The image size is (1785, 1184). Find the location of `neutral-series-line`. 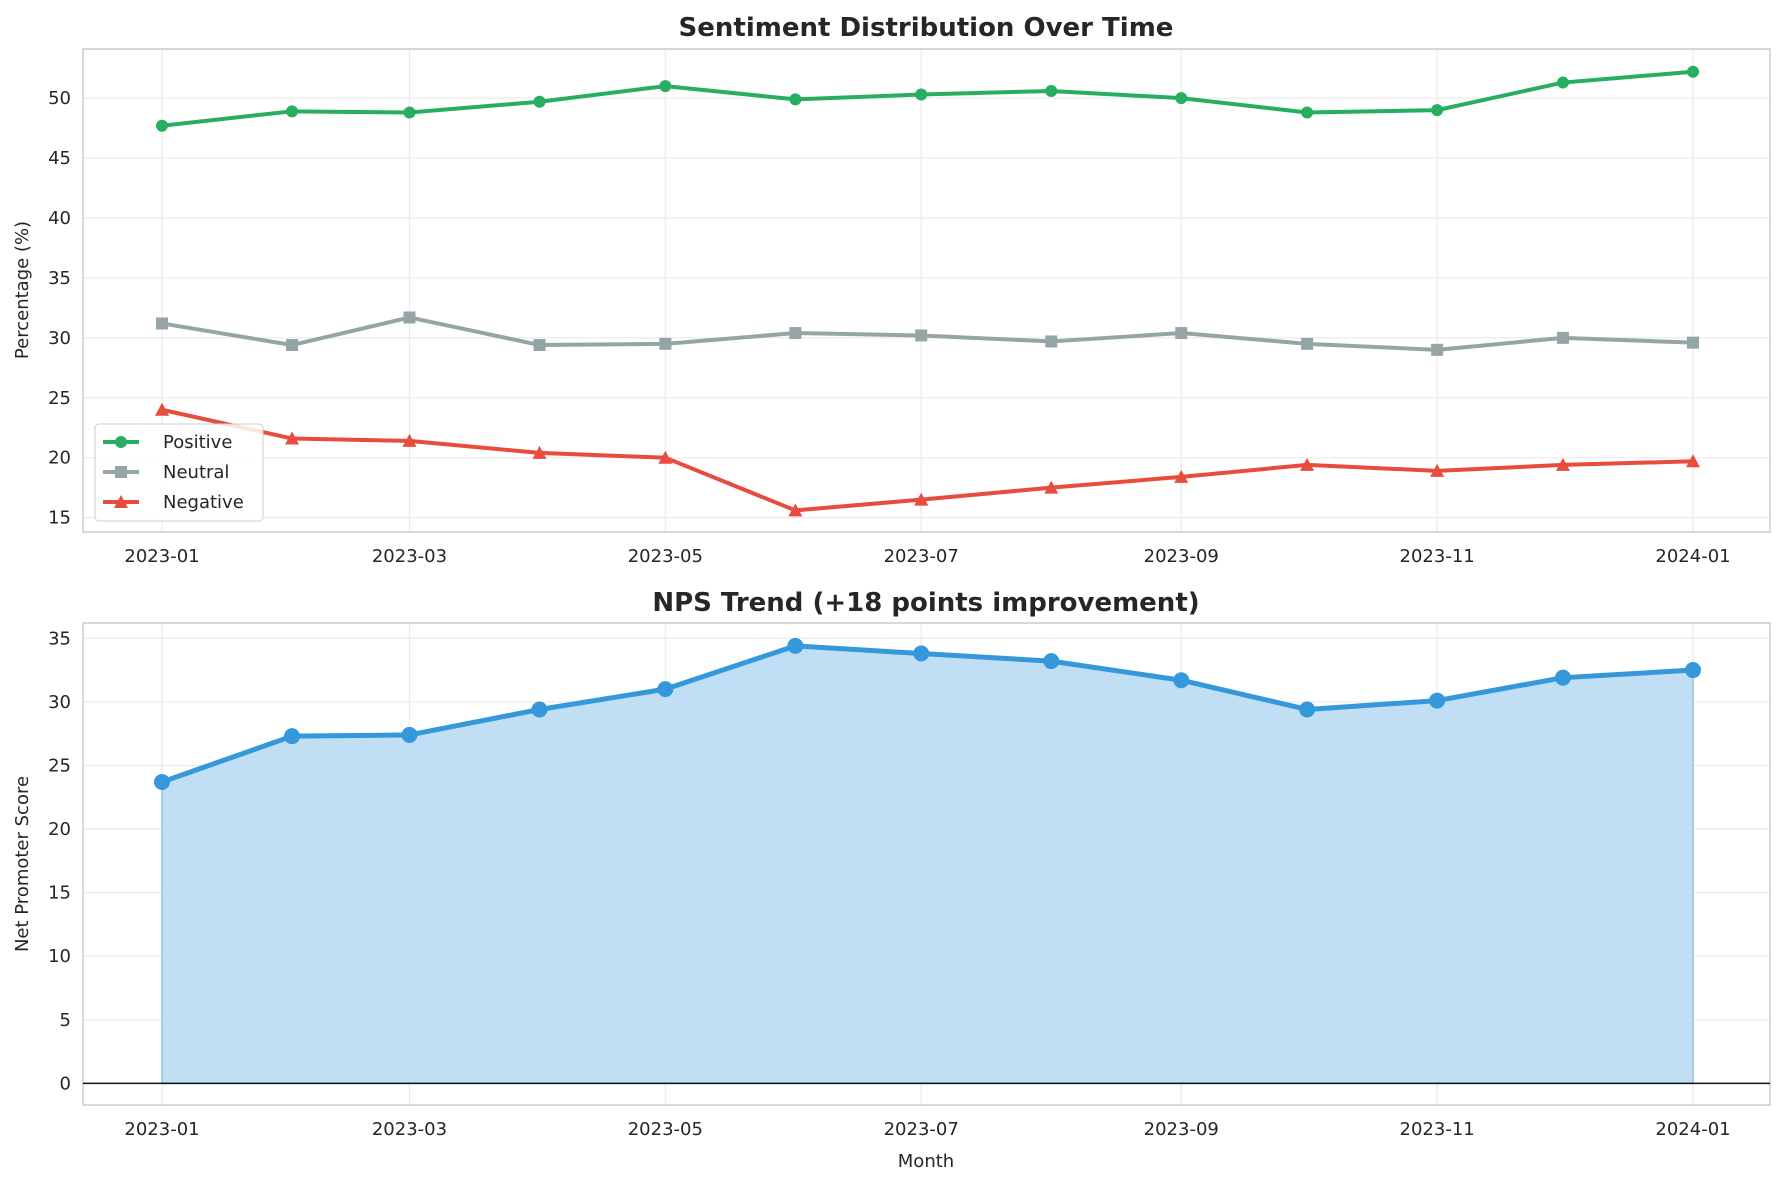

neutral-series-line is located at coordinates (927, 333).